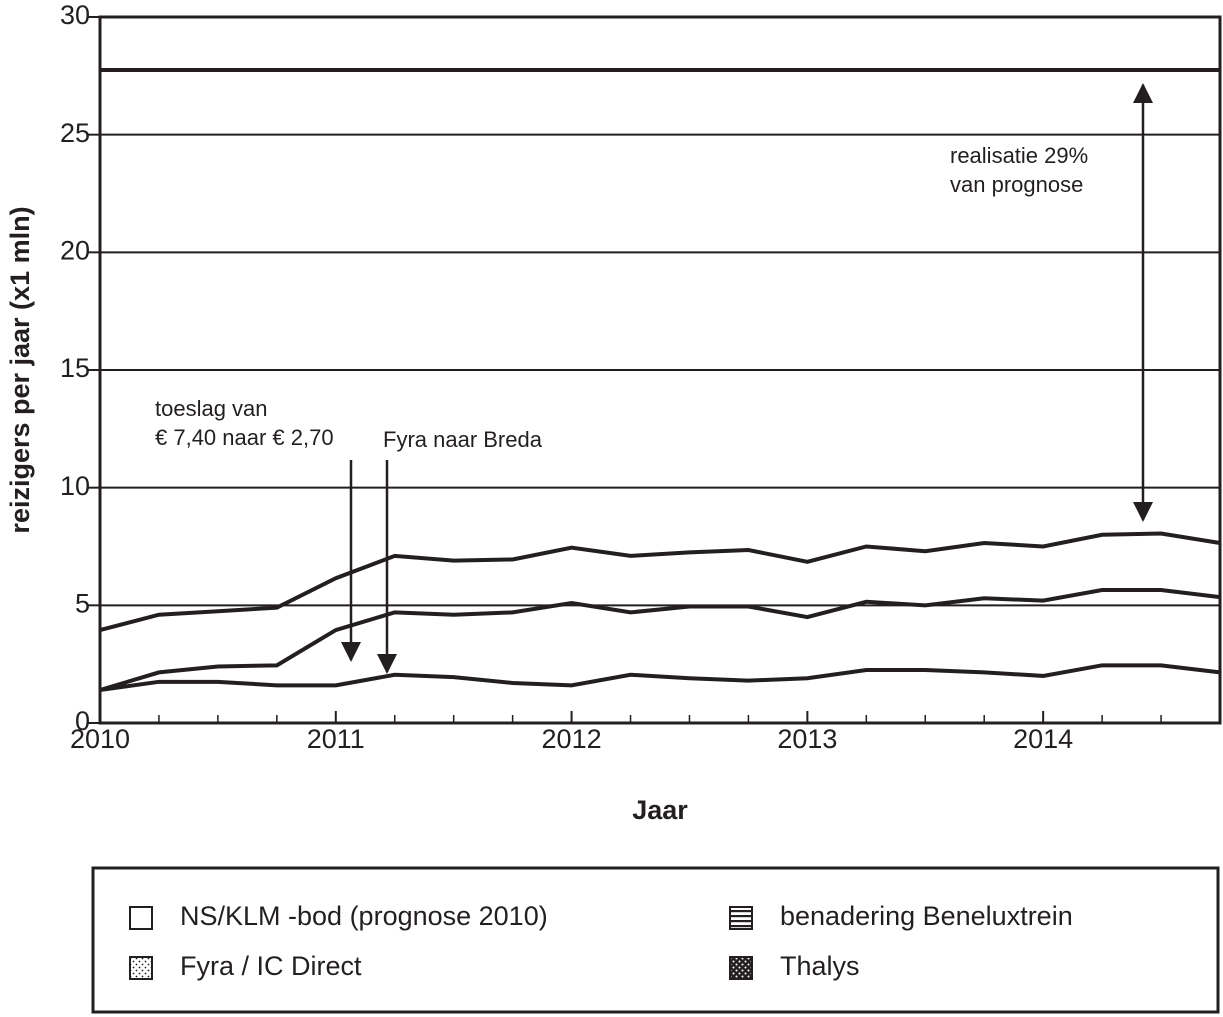 This screenshot has height=1017, width=1223. I want to click on legend-label: benadering Beneluxtrein, so click(926, 916).